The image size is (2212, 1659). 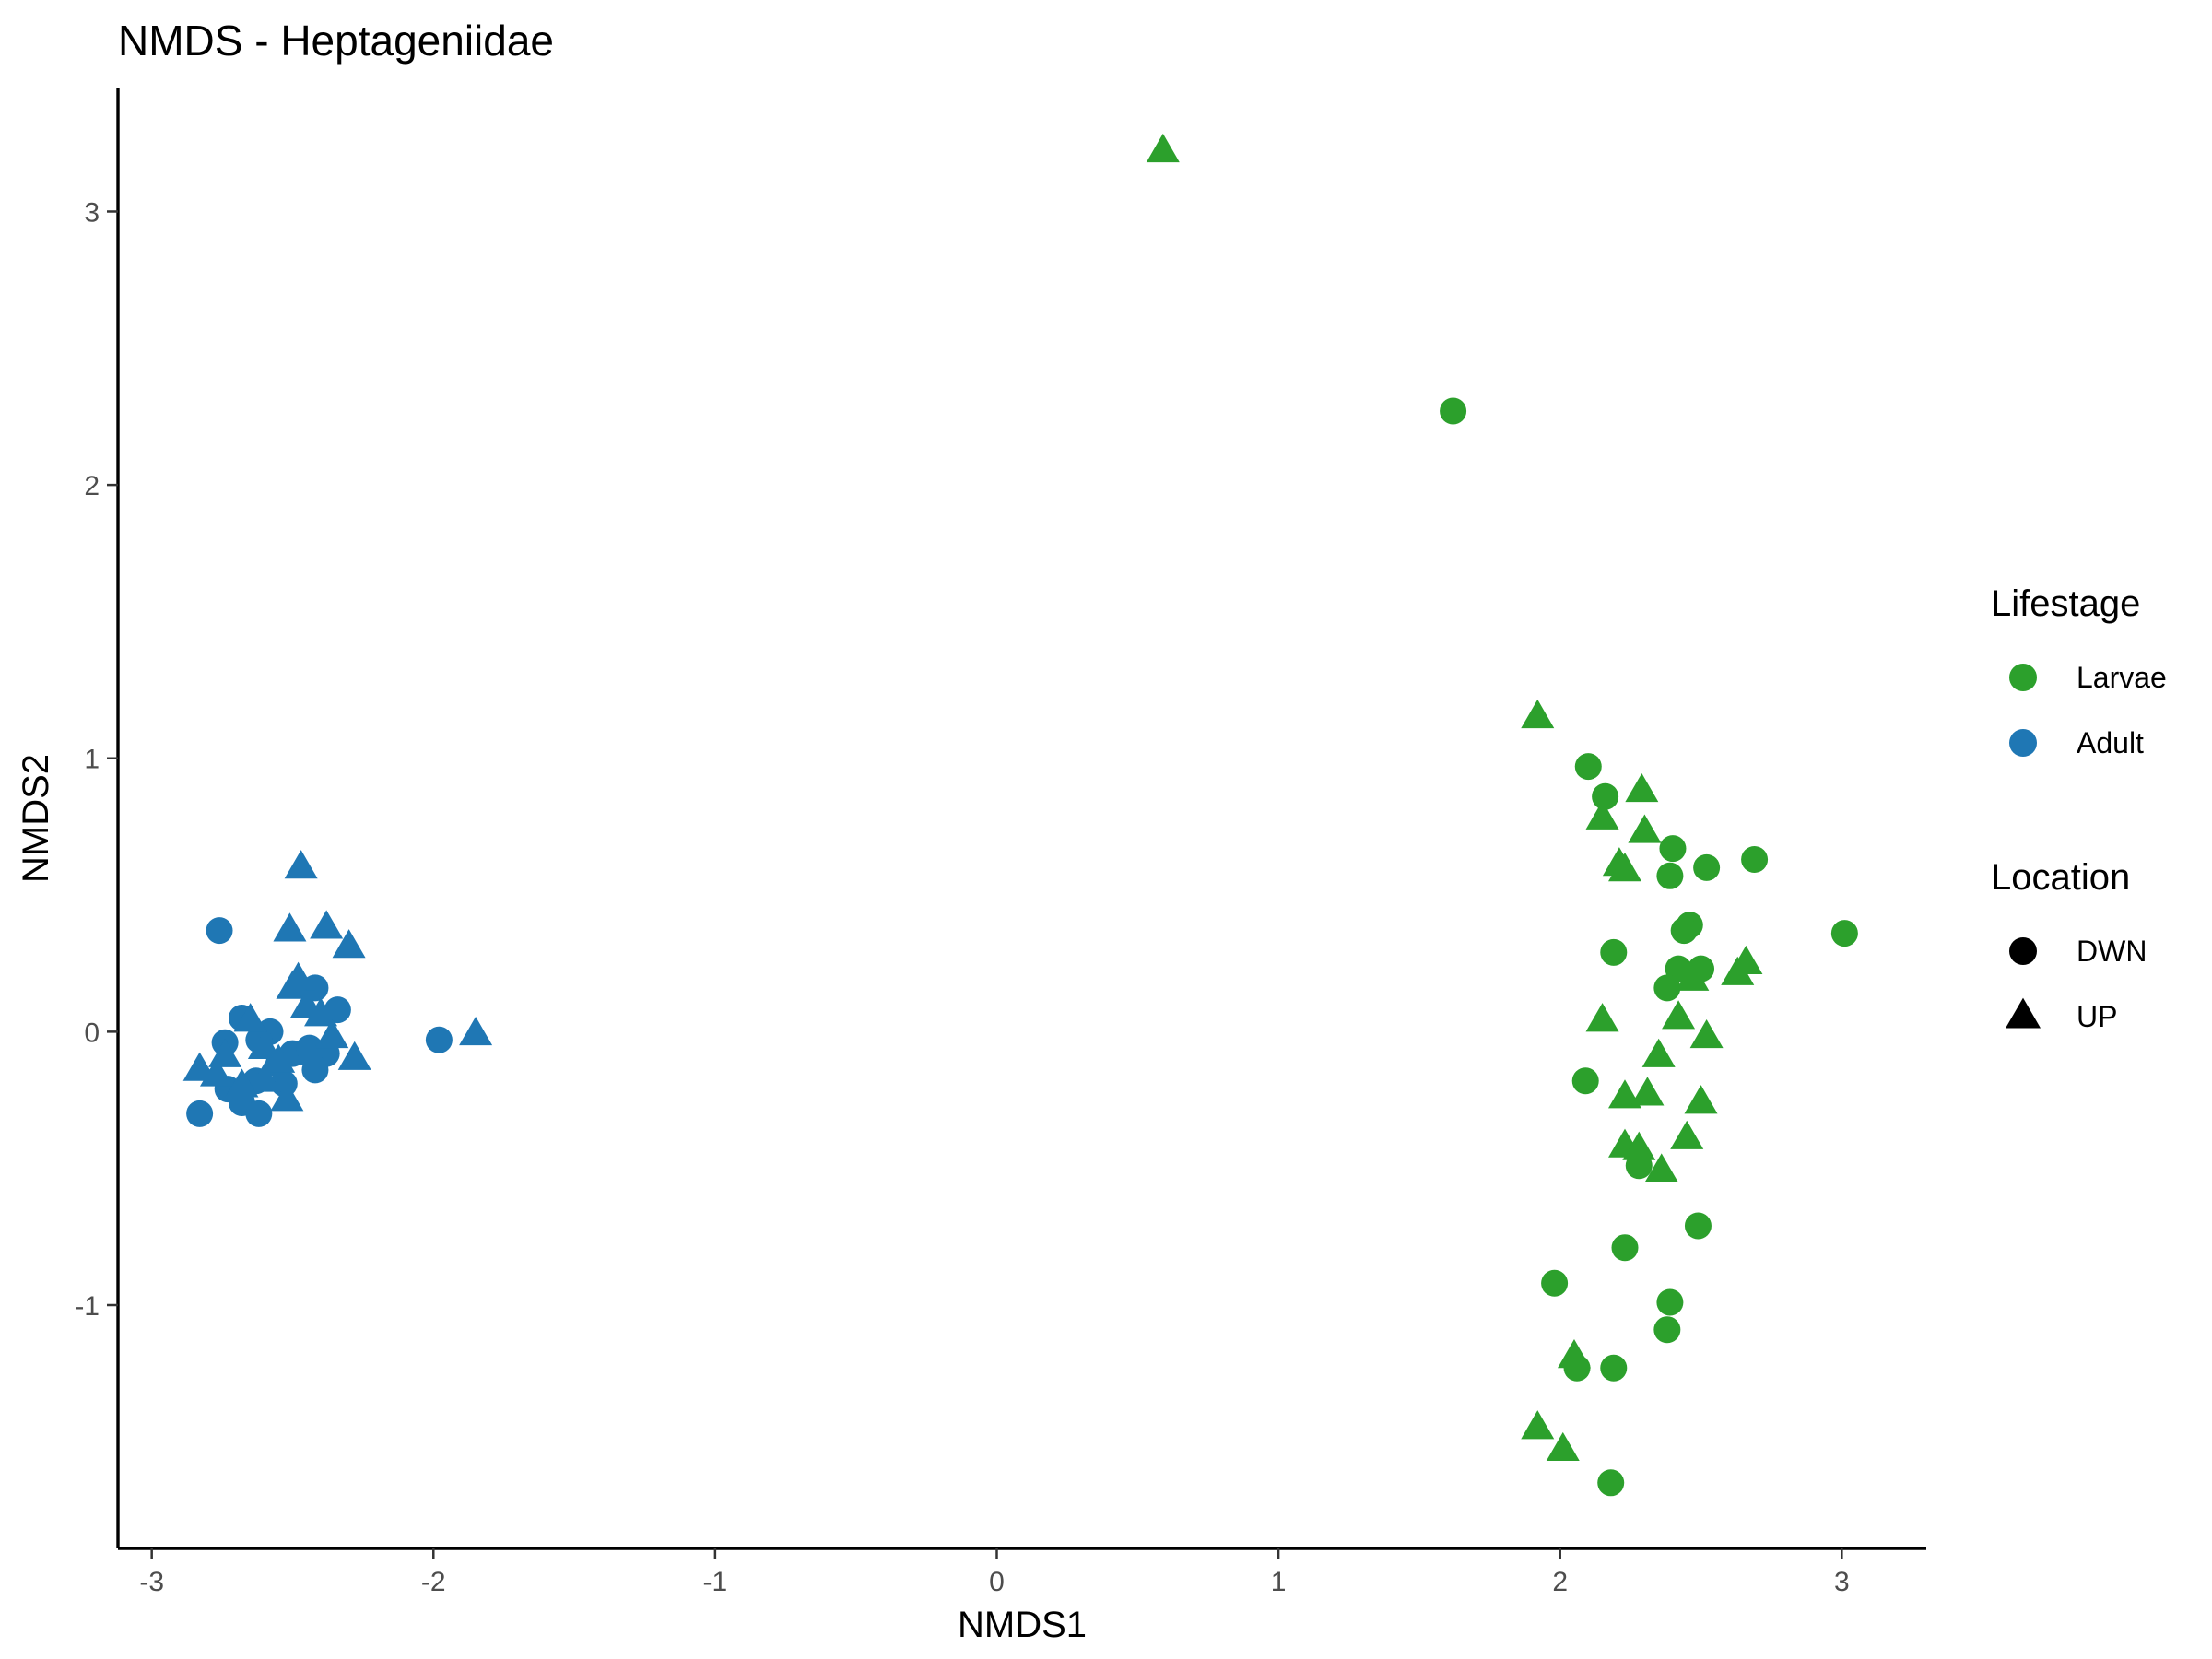 I want to click on x-axis-ticks: -3 -2 -1 0 1 2 3, so click(x=994, y=1572).